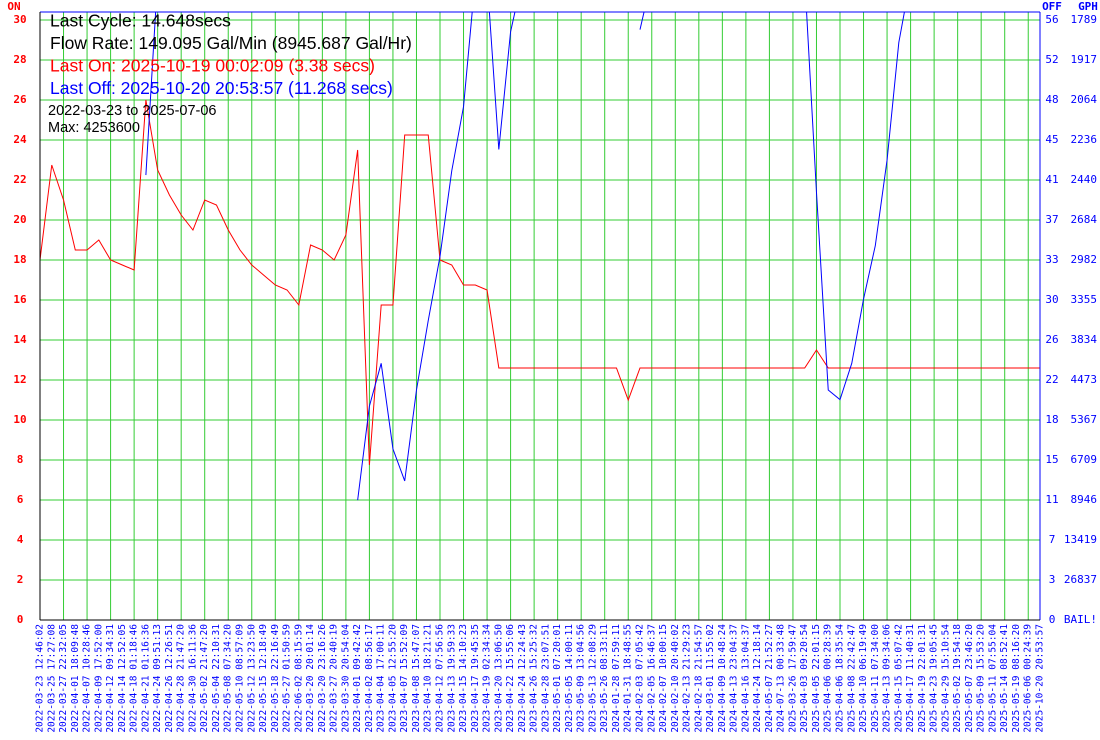 The width and height of the screenshot is (1100, 740). What do you see at coordinates (816, 678) in the screenshot?
I see `x-tick-label: 2025-04-05 22:01:15` at bounding box center [816, 678].